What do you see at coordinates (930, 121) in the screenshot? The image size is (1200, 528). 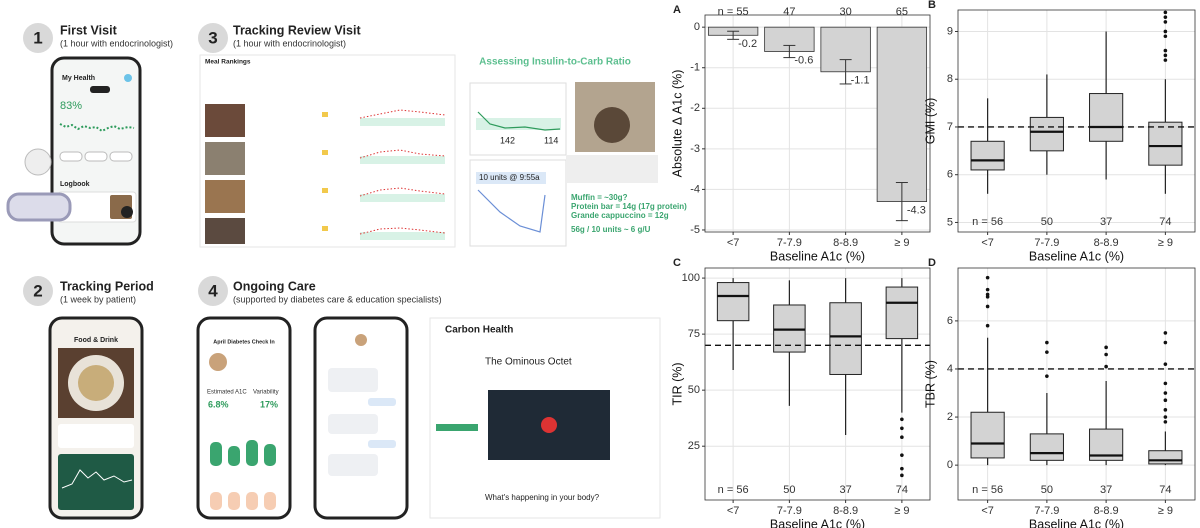 I see `y-axis-label: GMI (%)` at bounding box center [930, 121].